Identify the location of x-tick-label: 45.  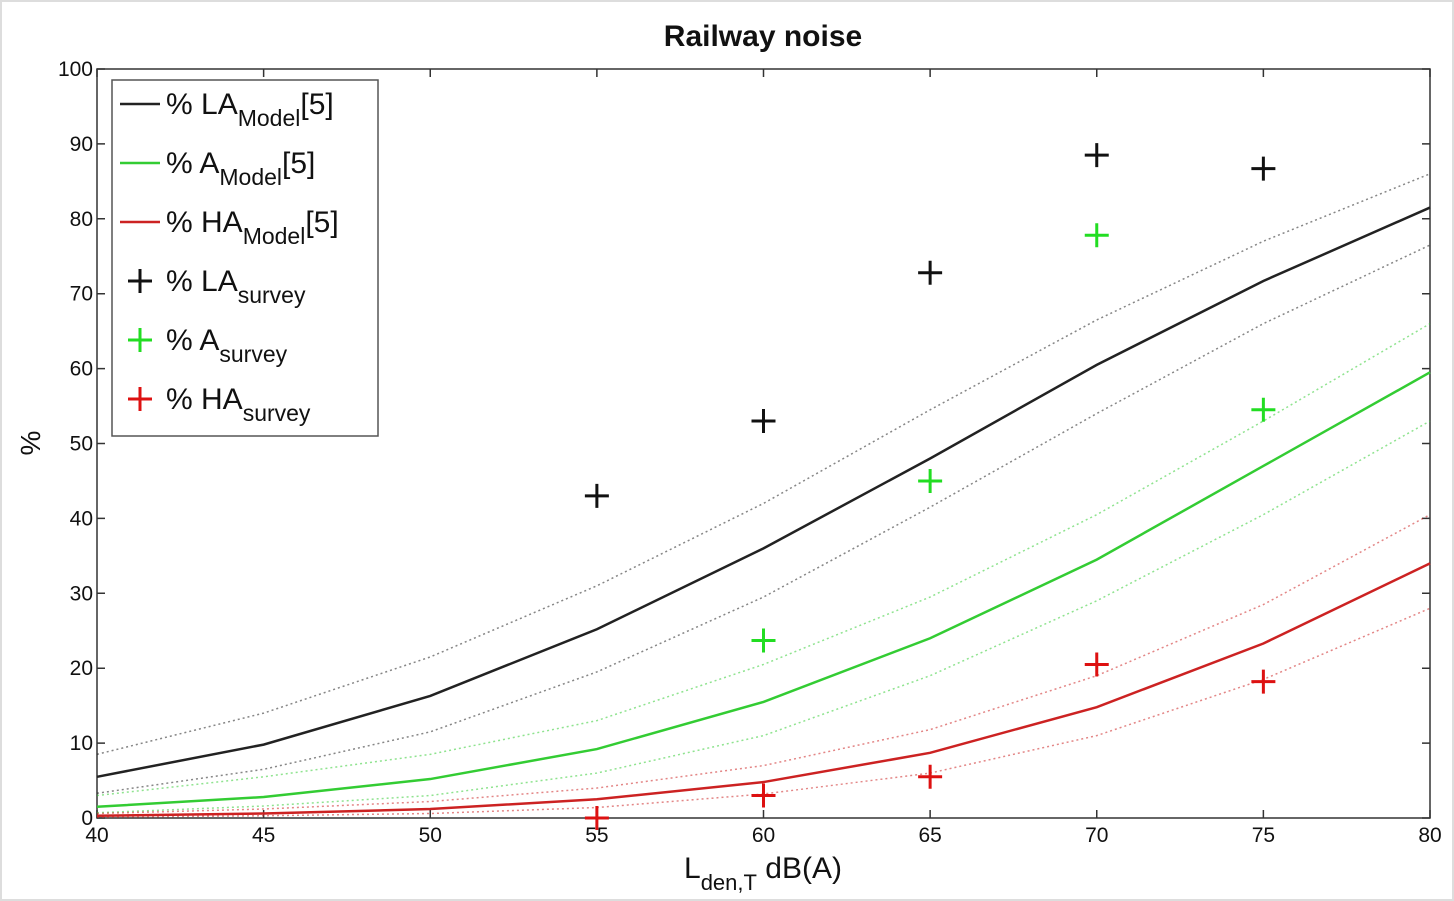
(263, 835).